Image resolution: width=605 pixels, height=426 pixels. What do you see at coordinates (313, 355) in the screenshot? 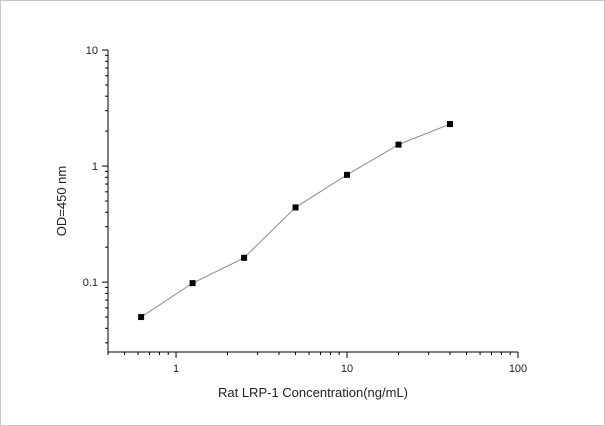
I see `x-axis-ticks` at bounding box center [313, 355].